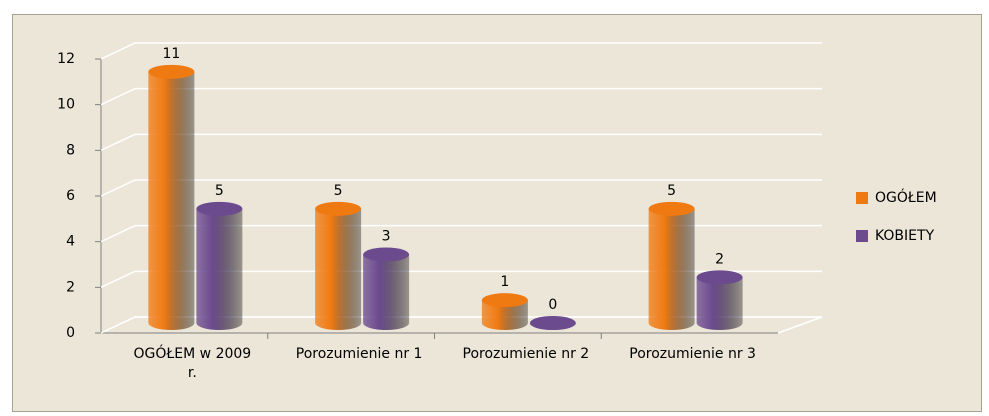 This screenshot has height=416, width=989. Describe the element at coordinates (70, 242) in the screenshot. I see `y-tick-label: 4` at that location.